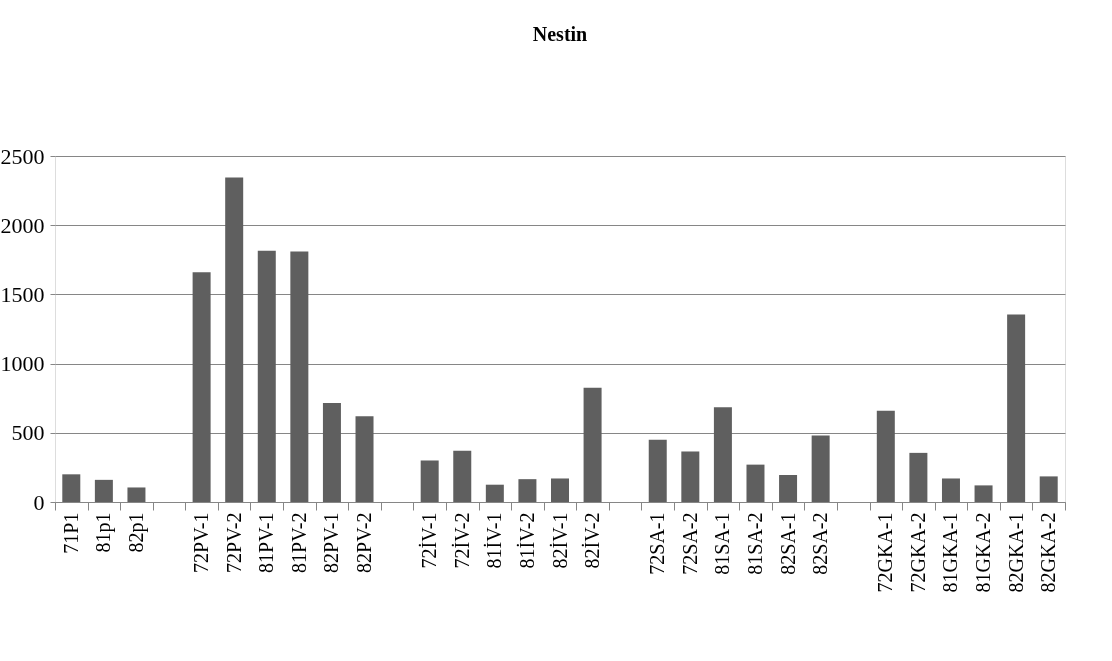 This screenshot has width=1112, height=661. I want to click on x-tick-label: 81PV-2, so click(298, 542).